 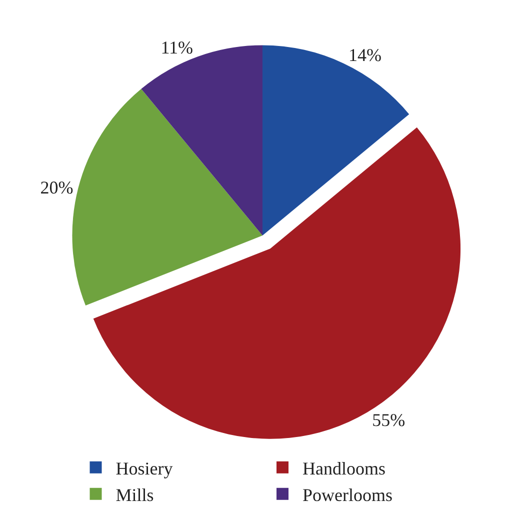 I want to click on legend-label: Mills, so click(x=135, y=494).